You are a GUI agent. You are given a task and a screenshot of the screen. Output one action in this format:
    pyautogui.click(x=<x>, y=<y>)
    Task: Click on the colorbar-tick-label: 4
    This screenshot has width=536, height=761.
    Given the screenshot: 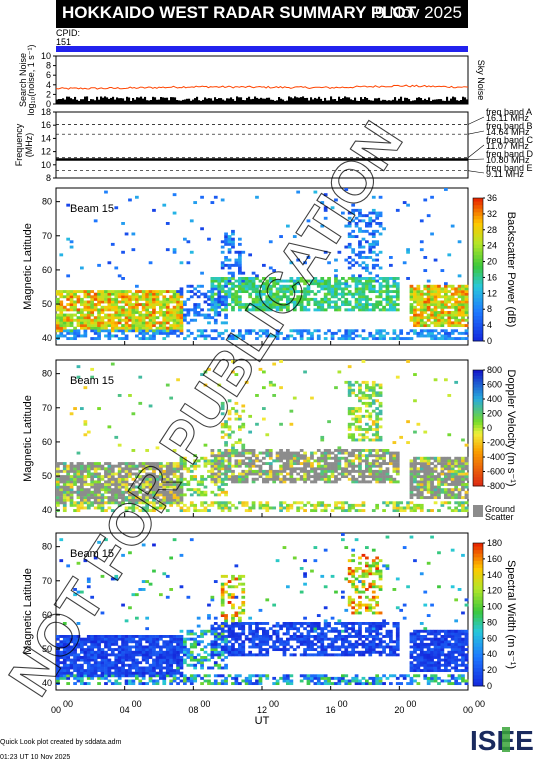 What is the action you would take?
    pyautogui.click(x=489, y=325)
    